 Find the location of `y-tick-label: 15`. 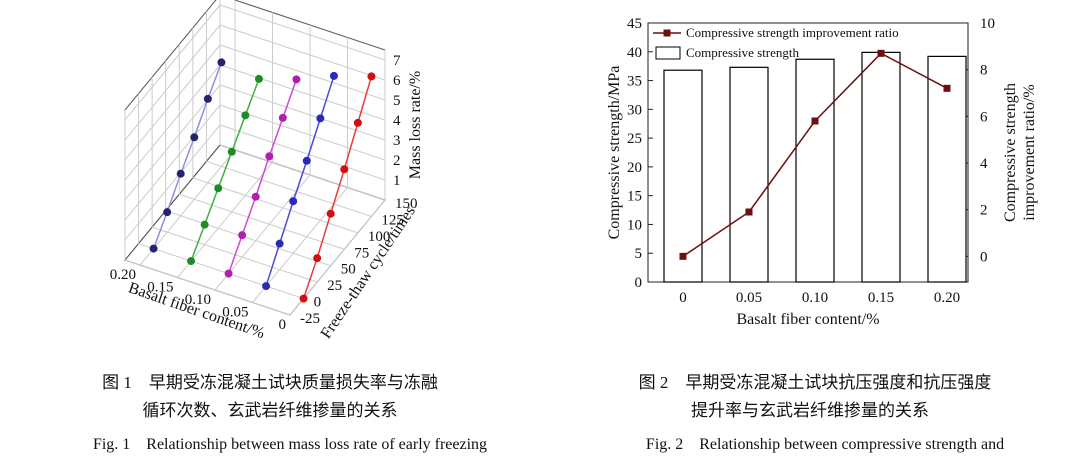

y-tick-label: 15 is located at coordinates (634, 197).